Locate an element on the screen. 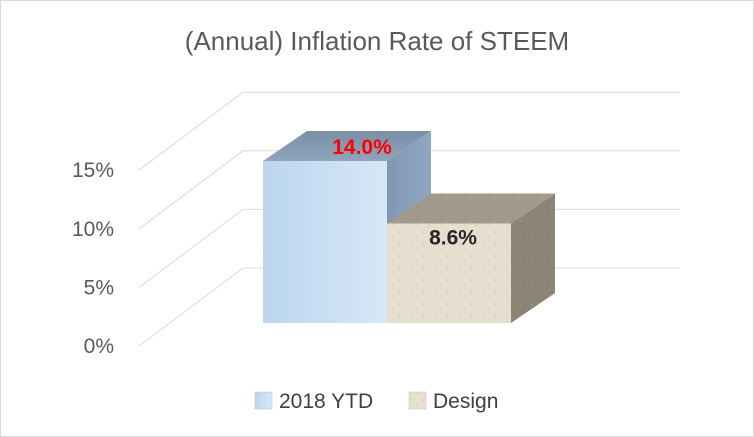 This screenshot has height=437, width=754. y-tick-label: 0% is located at coordinates (99, 346).